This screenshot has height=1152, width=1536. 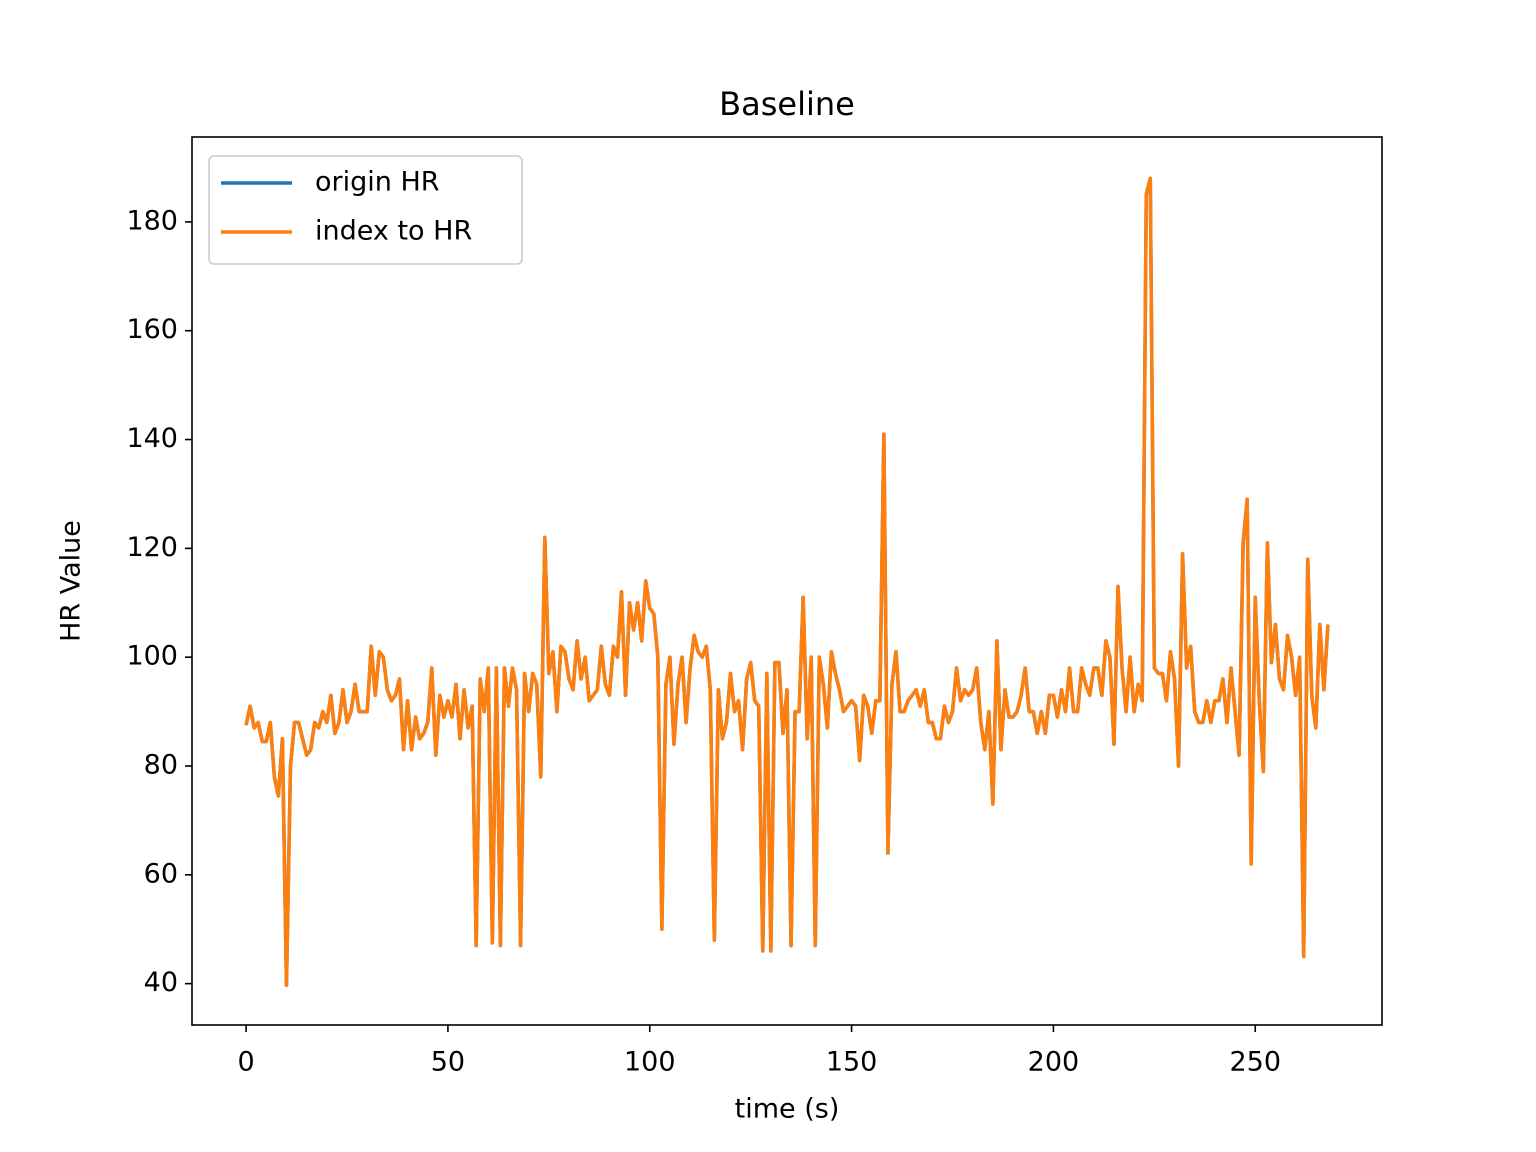 I want to click on x-axis-label: time (s), so click(x=787, y=1109).